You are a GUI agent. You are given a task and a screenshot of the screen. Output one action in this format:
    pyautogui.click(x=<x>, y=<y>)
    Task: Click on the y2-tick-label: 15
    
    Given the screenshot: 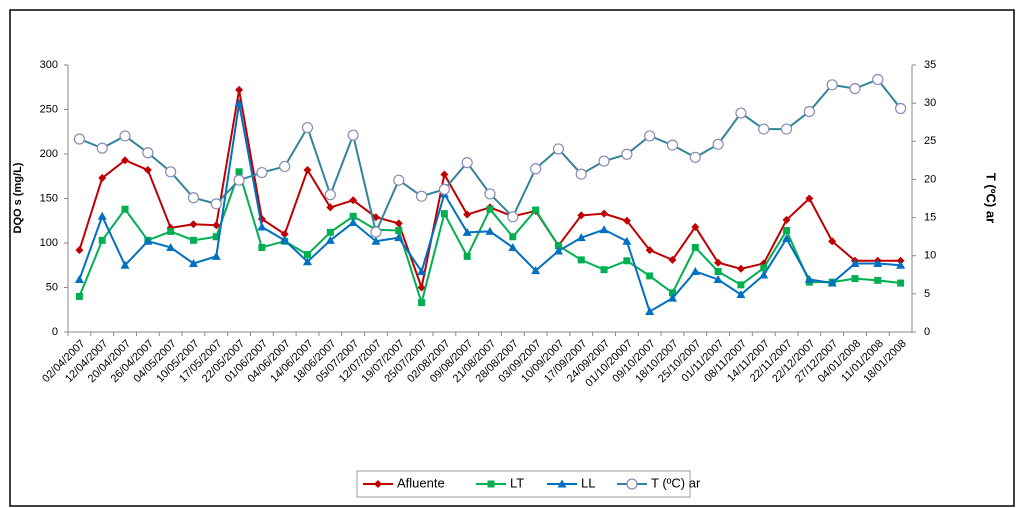 What is the action you would take?
    pyautogui.click(x=930, y=217)
    